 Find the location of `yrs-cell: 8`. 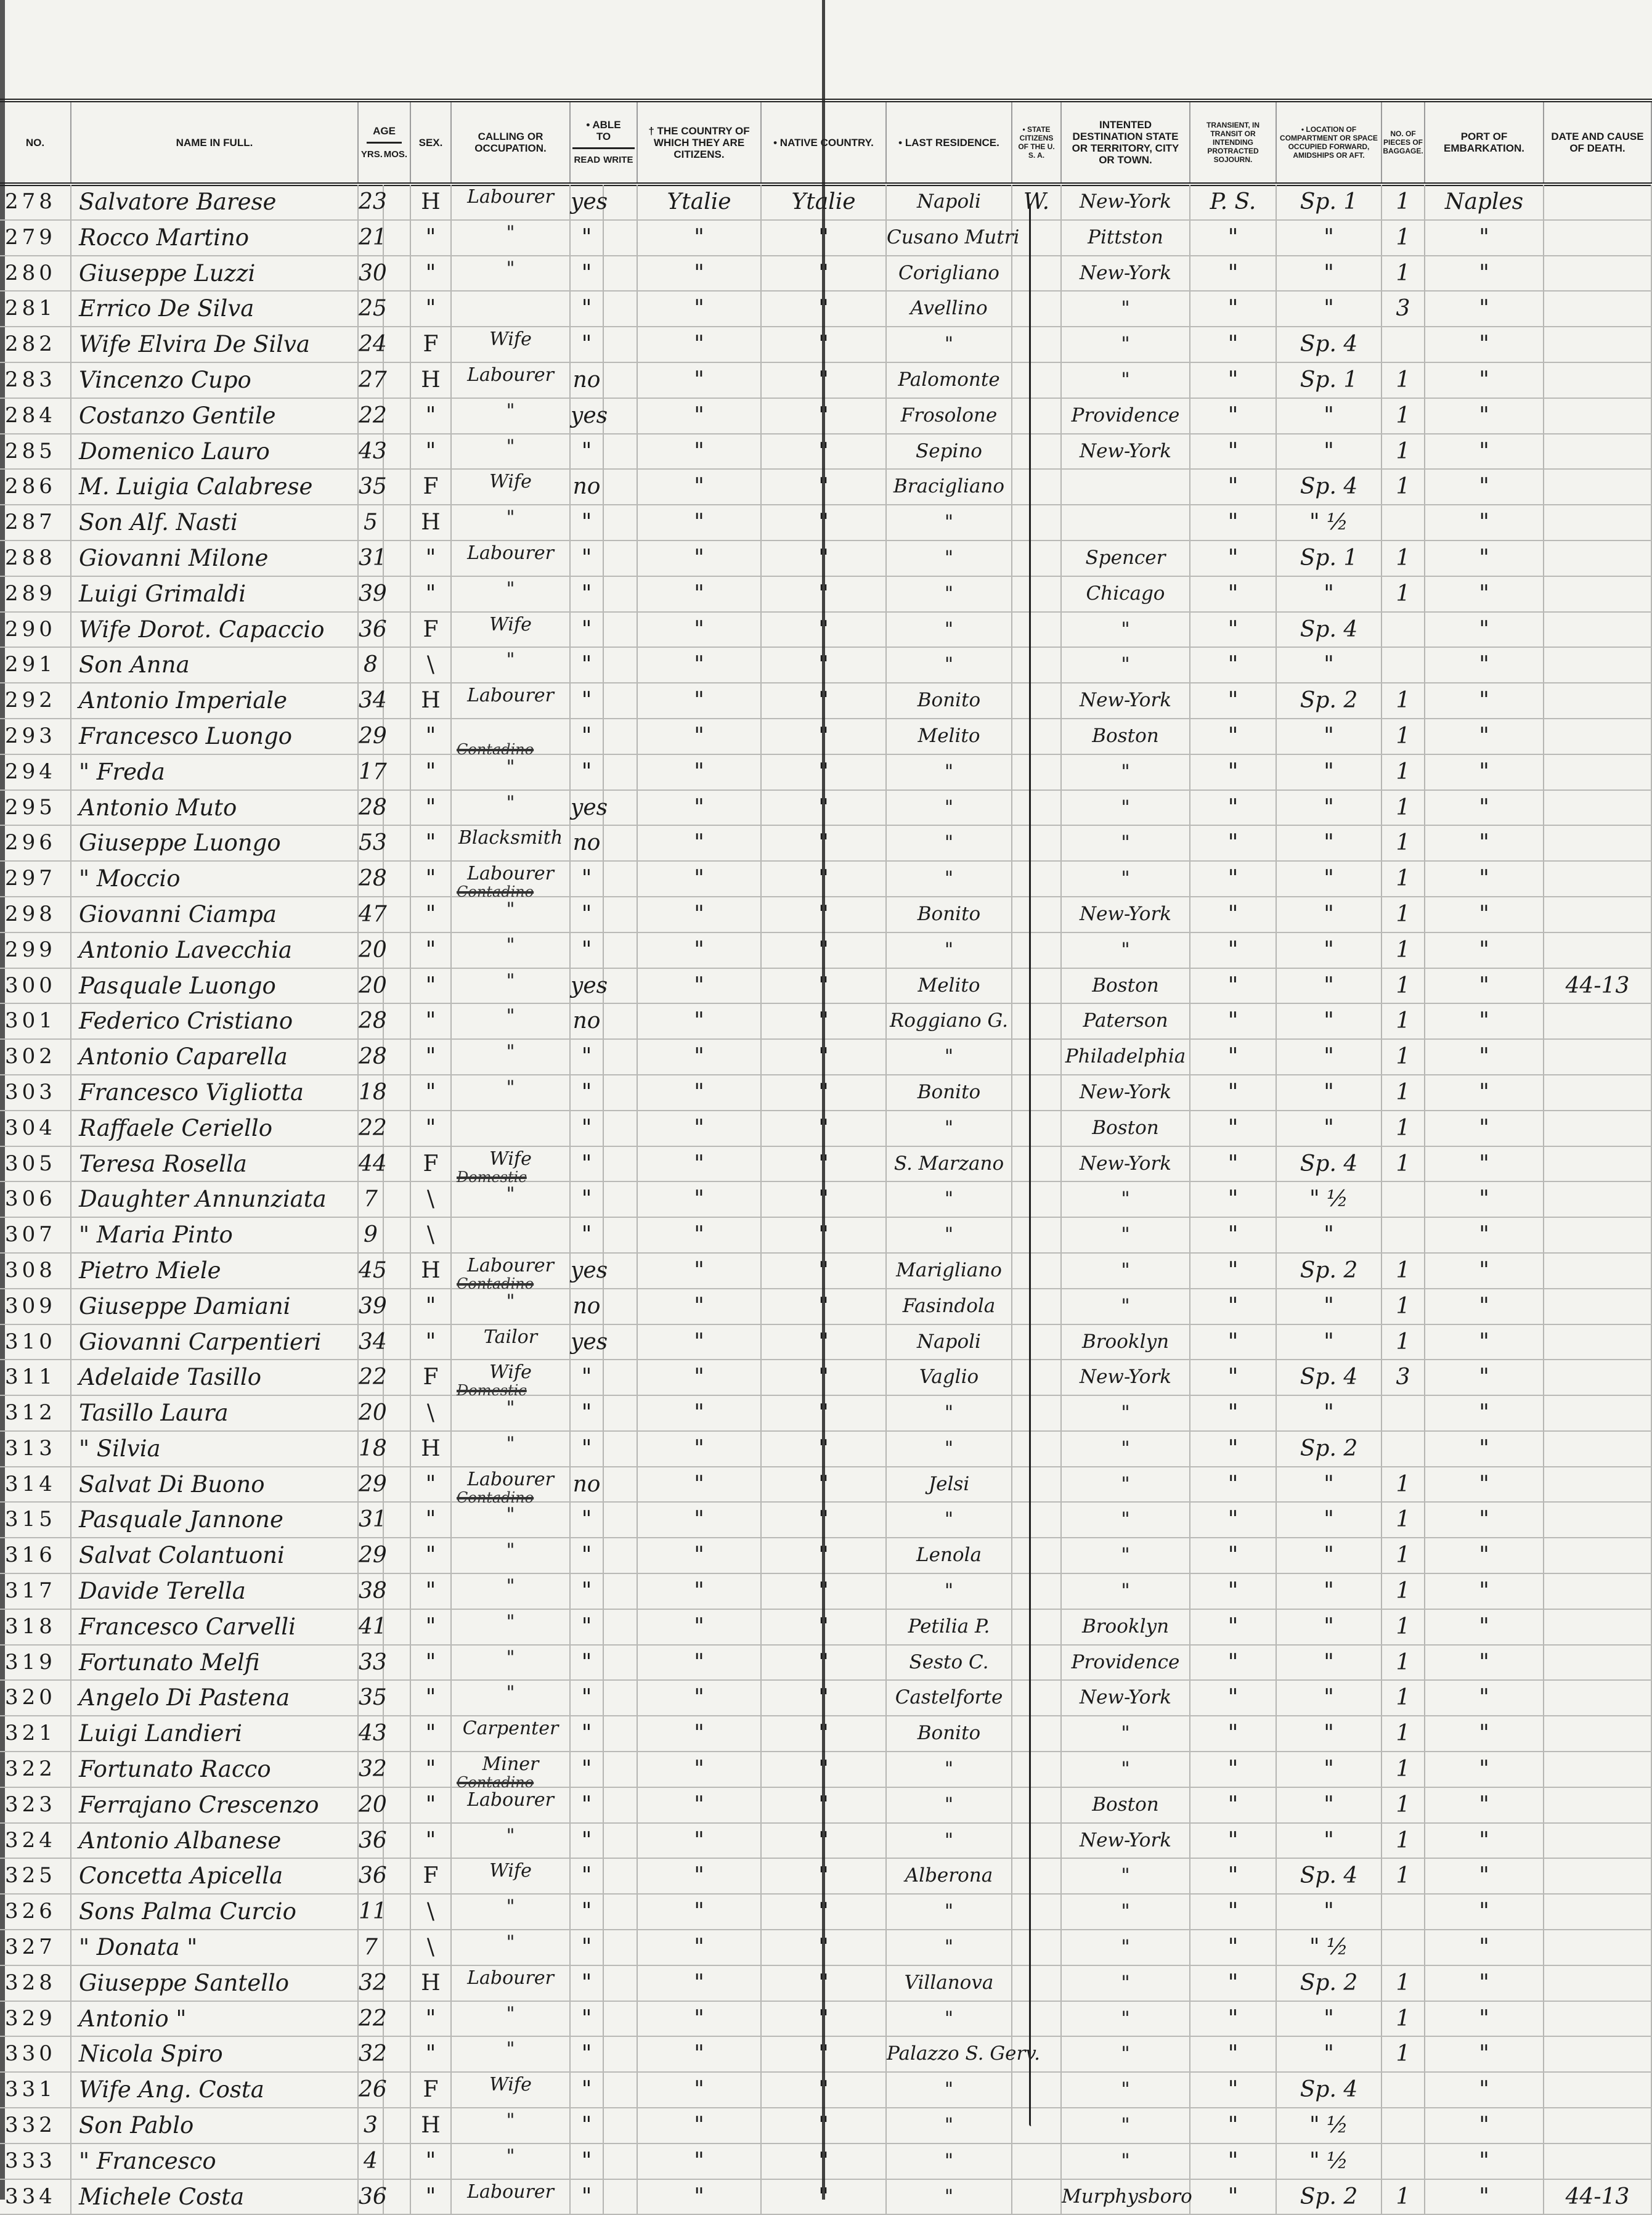

yrs-cell: 8 is located at coordinates (371, 665).